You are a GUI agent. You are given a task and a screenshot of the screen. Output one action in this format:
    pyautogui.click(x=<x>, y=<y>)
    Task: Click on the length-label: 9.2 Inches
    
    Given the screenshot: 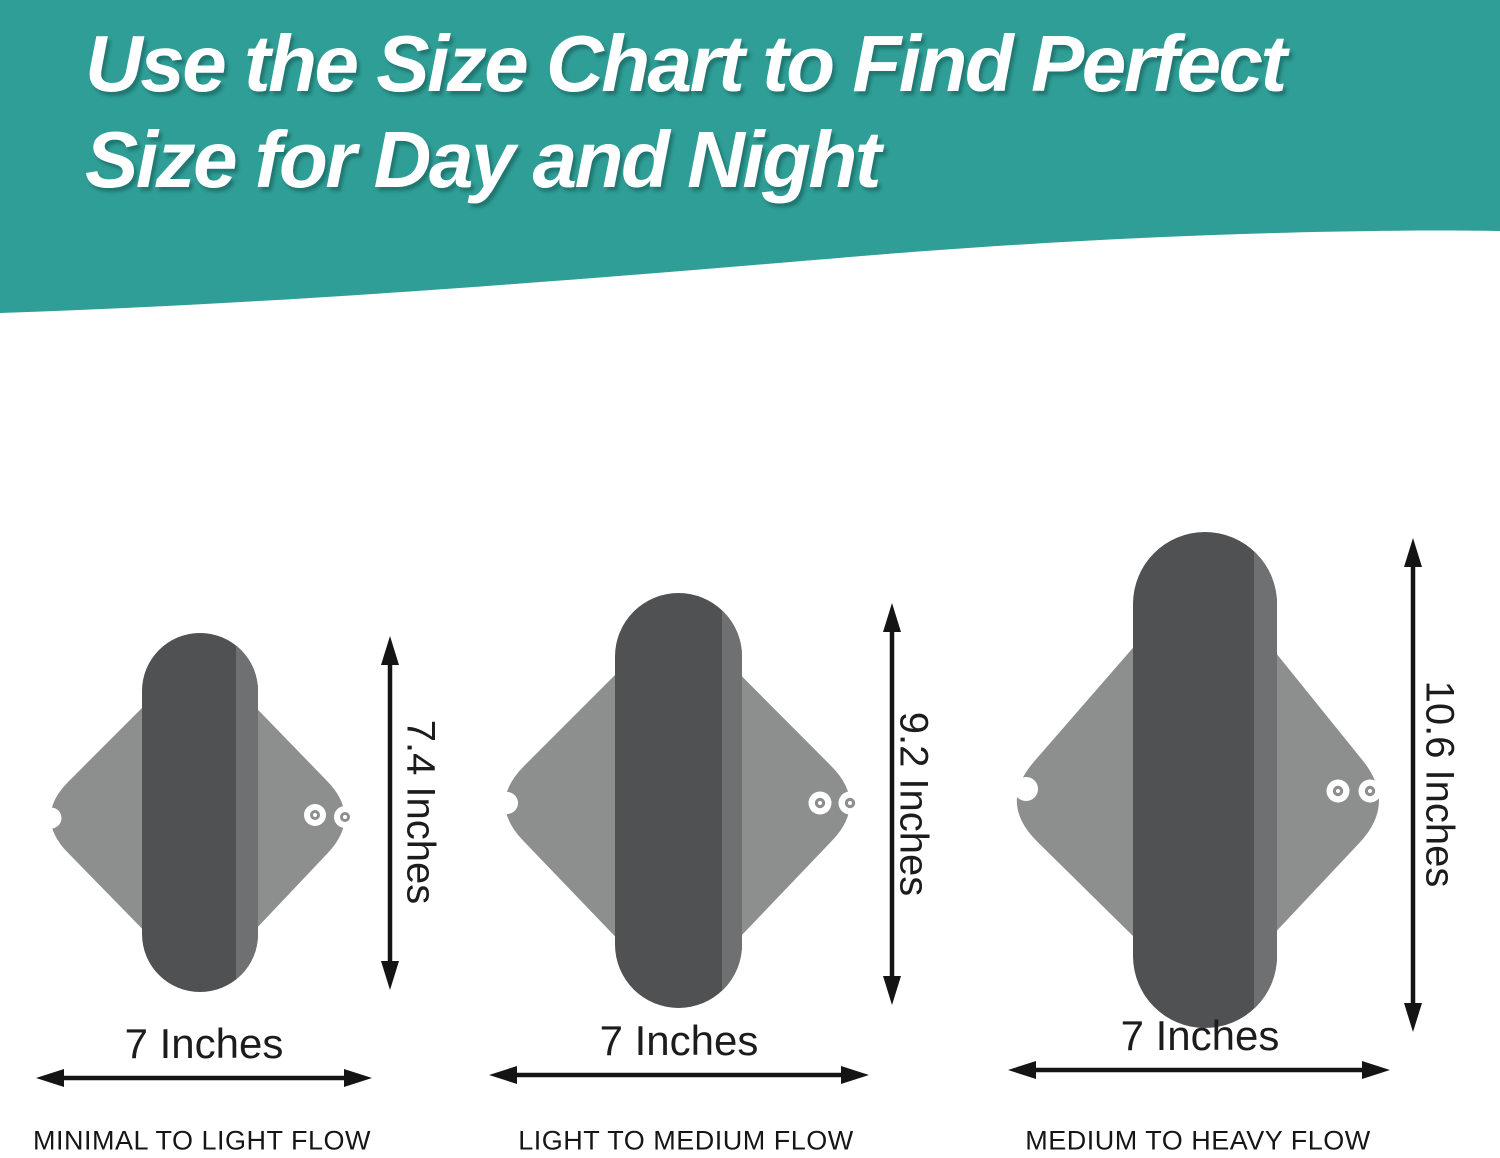 What is the action you would take?
    pyautogui.click(x=913, y=804)
    